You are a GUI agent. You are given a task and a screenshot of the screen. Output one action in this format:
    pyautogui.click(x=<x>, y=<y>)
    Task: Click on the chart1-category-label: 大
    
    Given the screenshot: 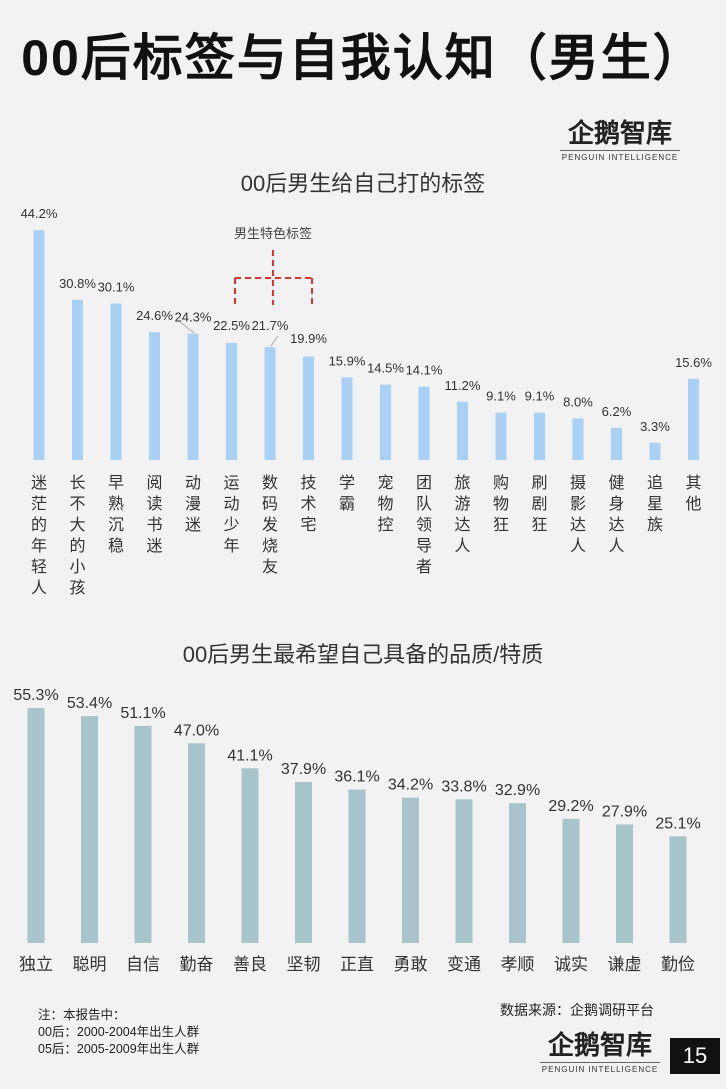 What is the action you would take?
    pyautogui.click(x=77, y=525)
    